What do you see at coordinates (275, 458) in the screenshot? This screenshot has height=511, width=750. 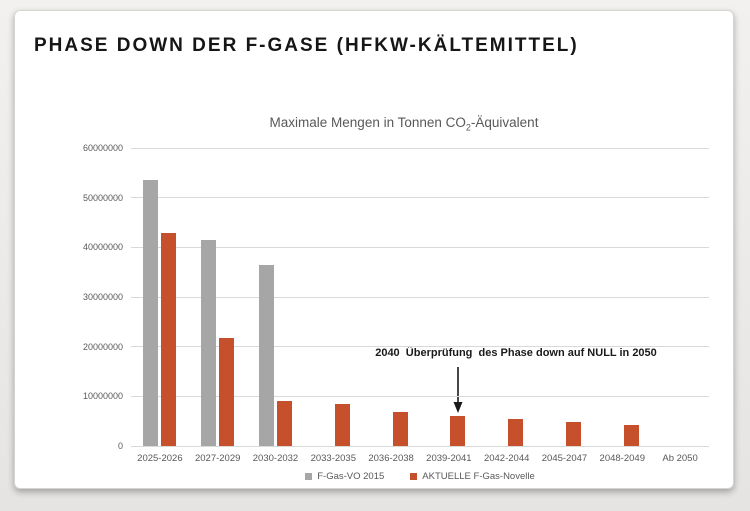 I see `x-axis-tick-label: 2030-2032` at bounding box center [275, 458].